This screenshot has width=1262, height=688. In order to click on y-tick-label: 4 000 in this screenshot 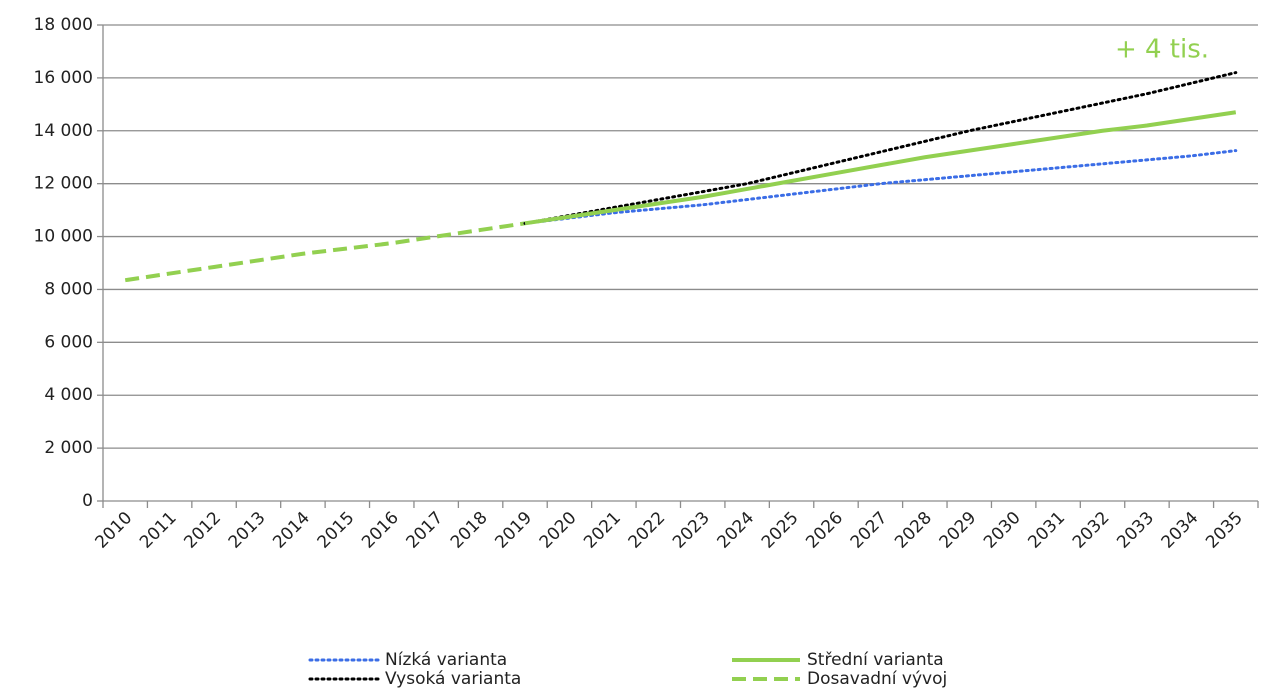, I will do `click(68, 395)`.